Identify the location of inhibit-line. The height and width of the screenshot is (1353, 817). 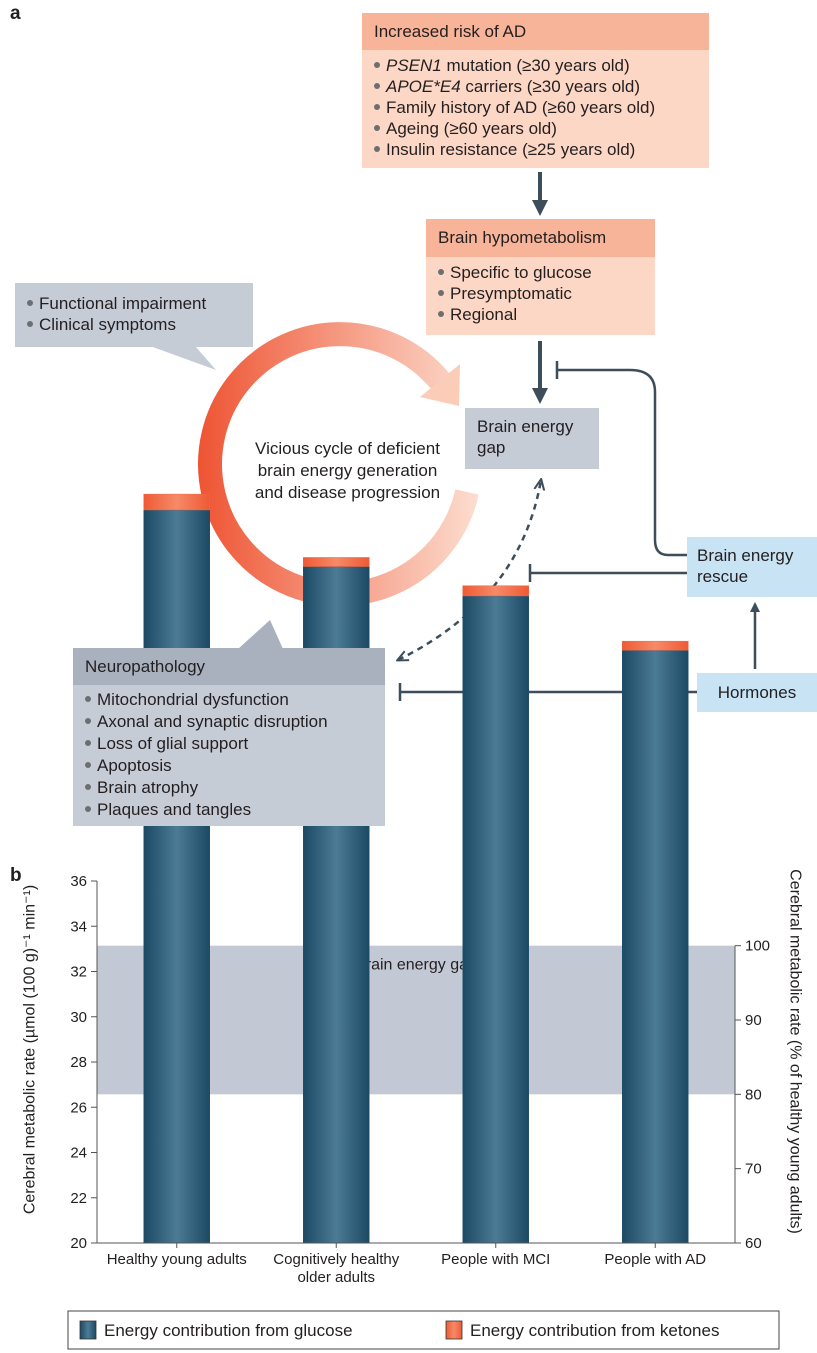
(622, 462).